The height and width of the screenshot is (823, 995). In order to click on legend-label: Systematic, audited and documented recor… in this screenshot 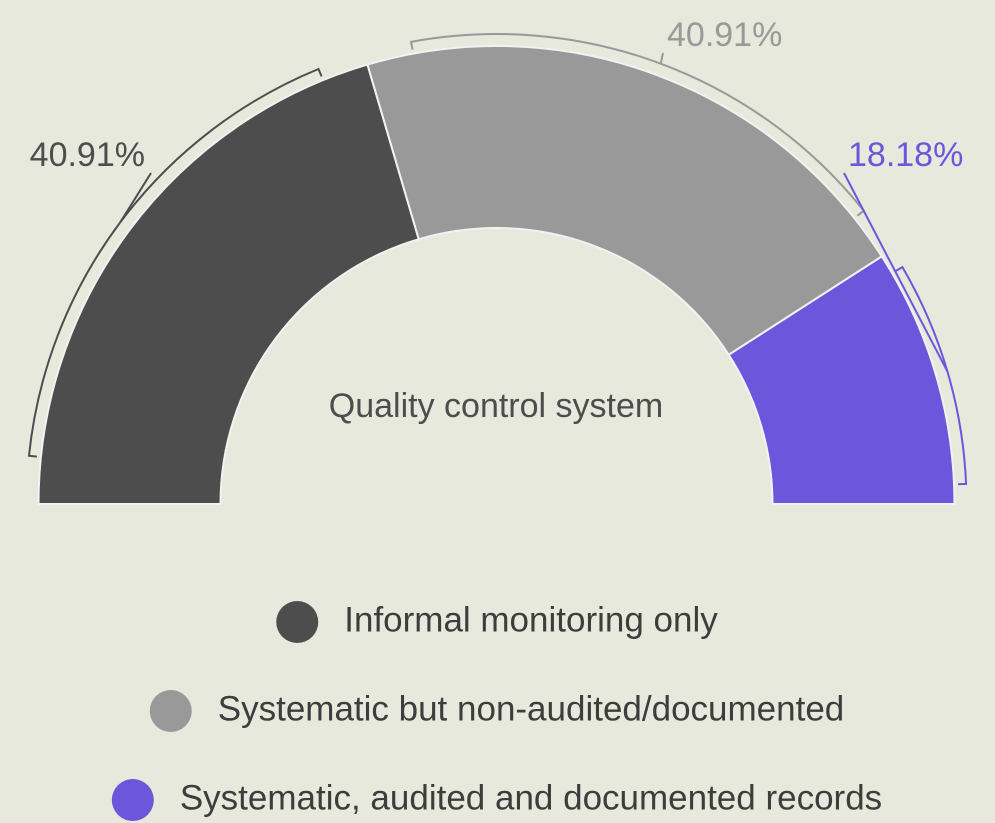, I will do `click(531, 797)`.